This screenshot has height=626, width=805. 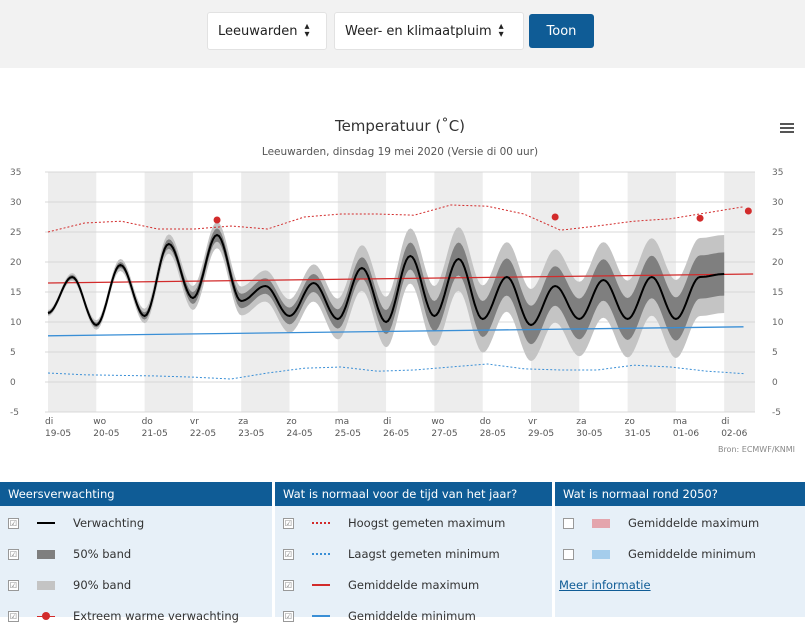 What do you see at coordinates (348, 434) in the screenshot?
I see `x-tick-date: 25-05` at bounding box center [348, 434].